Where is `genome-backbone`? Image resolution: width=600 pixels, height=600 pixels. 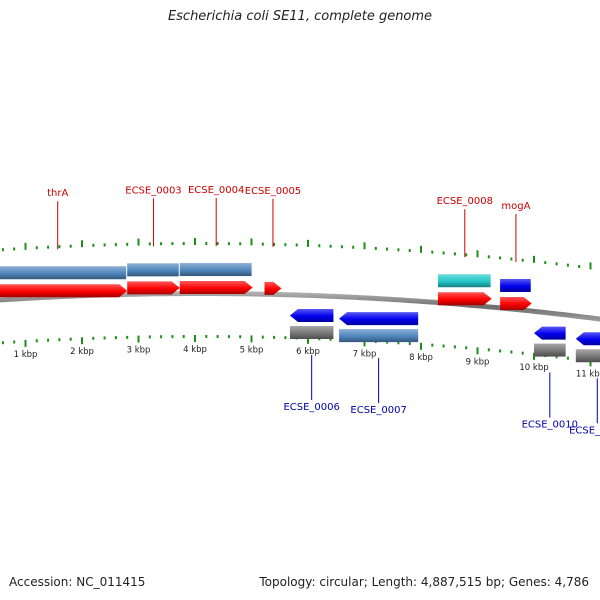
genome-backbone is located at coordinates (300, 306).